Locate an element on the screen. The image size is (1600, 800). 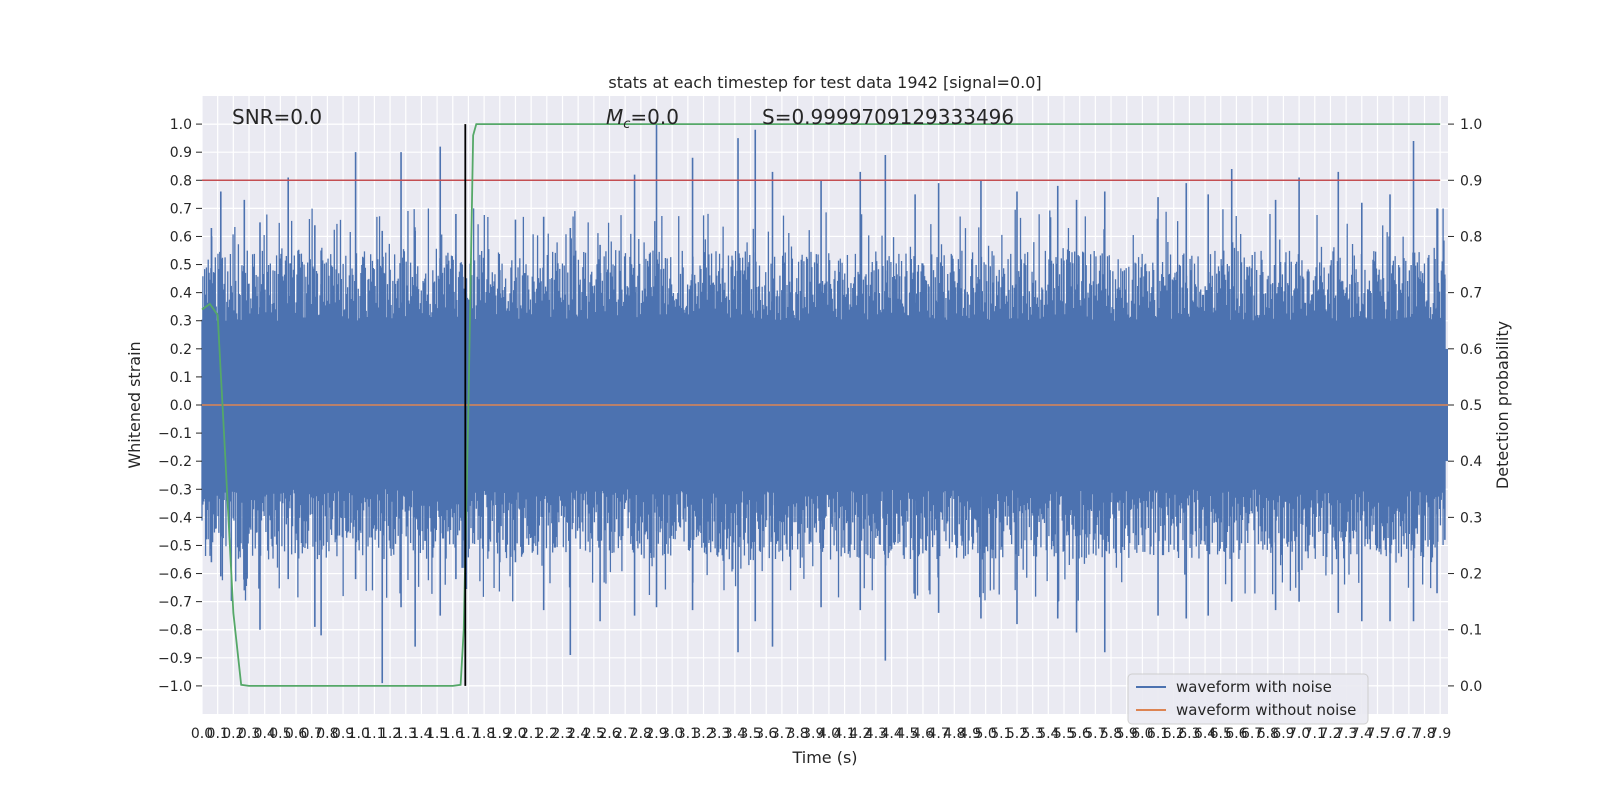
x-tick-label: 2.0 is located at coordinates (515, 734).